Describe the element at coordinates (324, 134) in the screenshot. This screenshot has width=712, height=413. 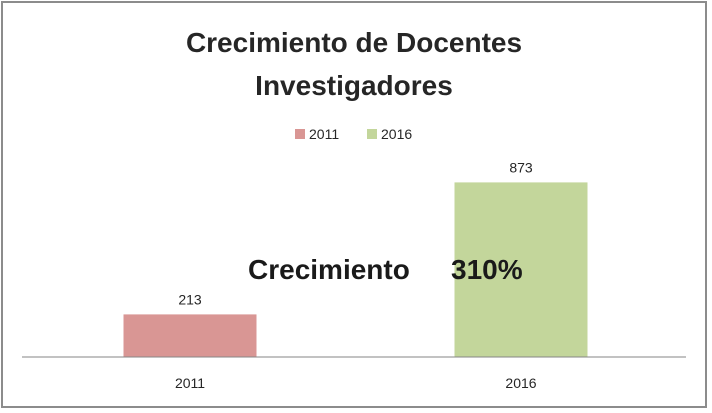
I see `legend-label-2011: 2011` at that location.